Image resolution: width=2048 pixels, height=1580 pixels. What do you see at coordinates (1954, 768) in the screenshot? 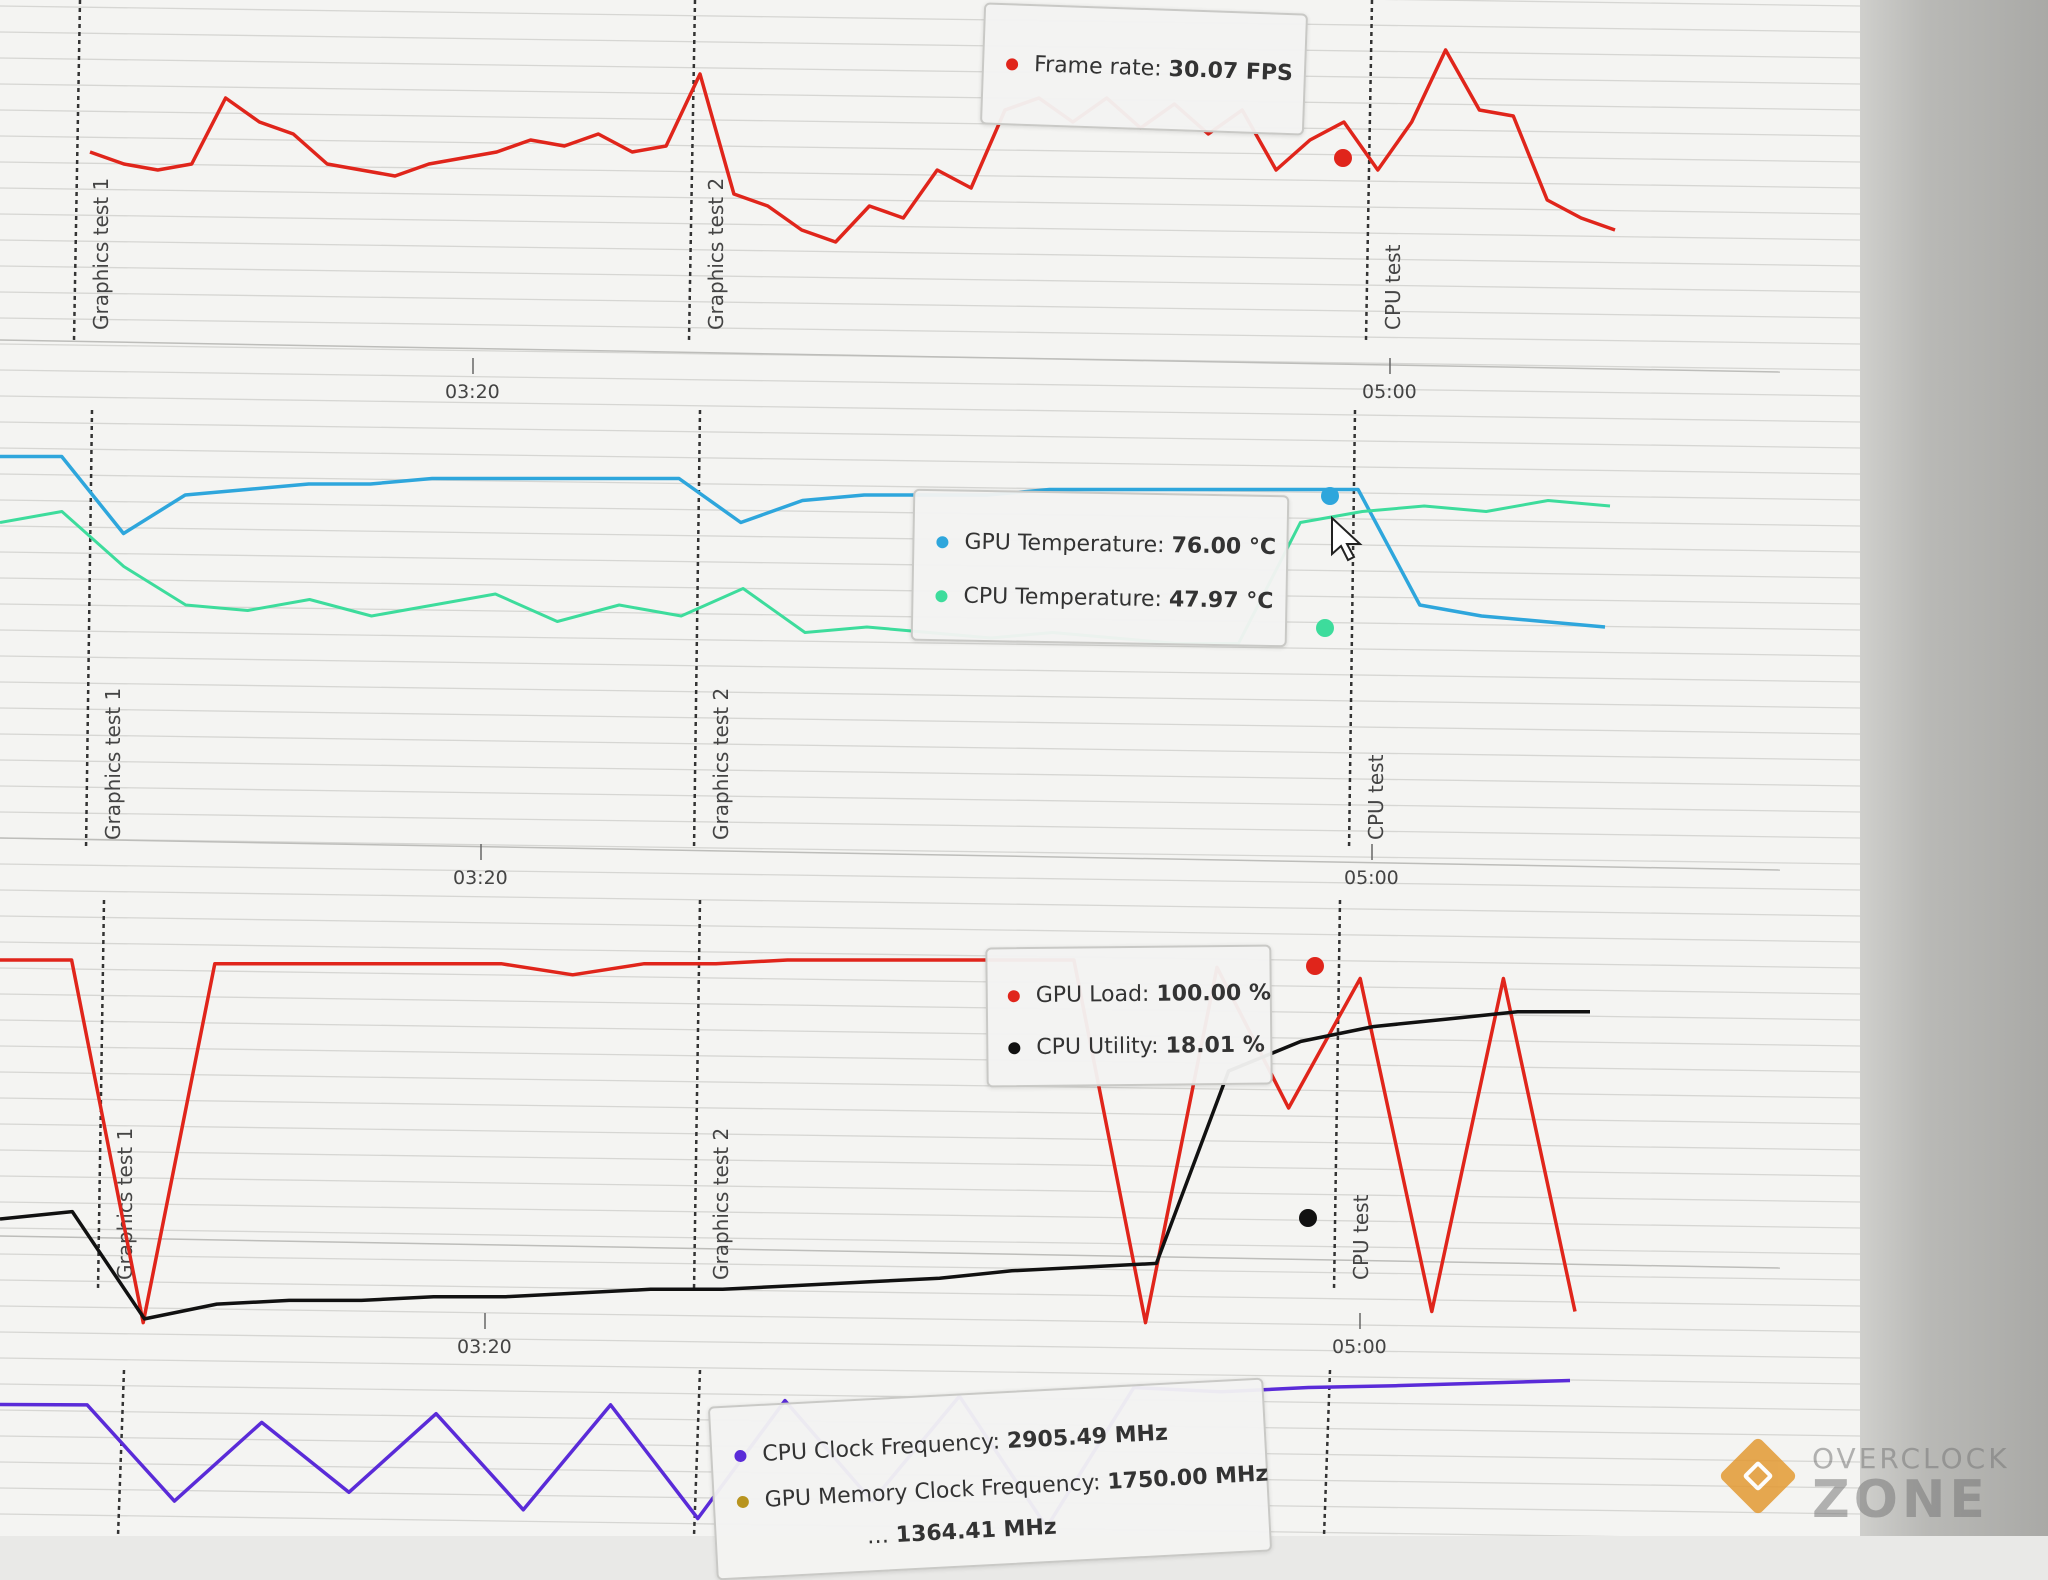
I see `monitor-bezel` at bounding box center [1954, 768].